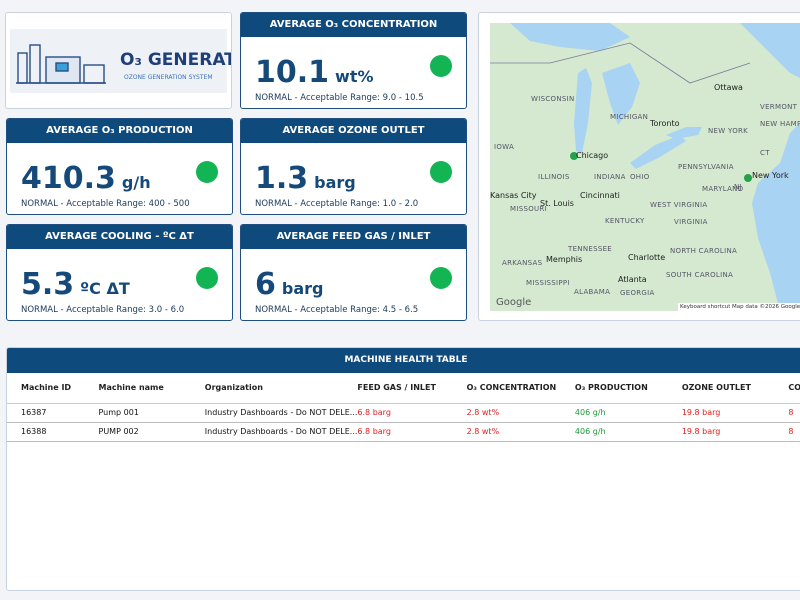 The height and width of the screenshot is (600, 800). I want to click on map-label: Kansas City, so click(513, 195).